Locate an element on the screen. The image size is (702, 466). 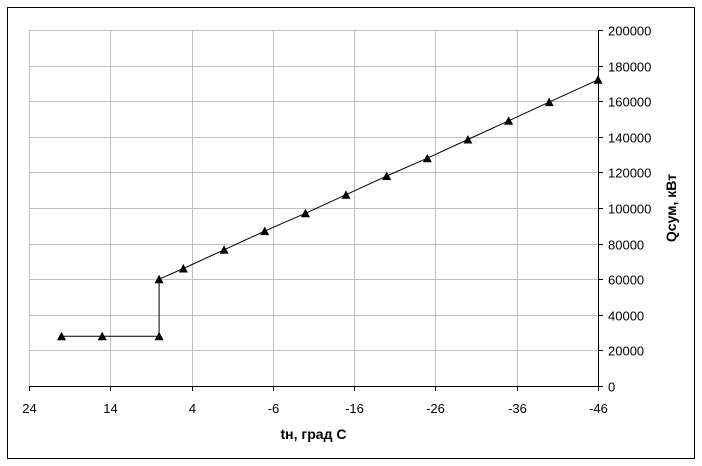
x-tick-label: -46 is located at coordinates (598, 408).